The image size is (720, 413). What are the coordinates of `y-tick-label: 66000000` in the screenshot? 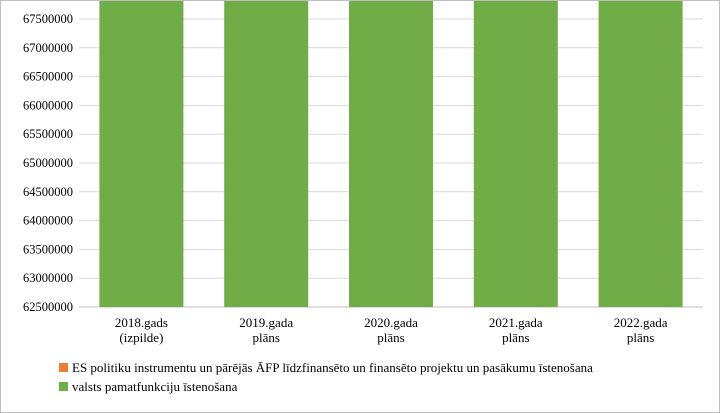 It's located at (48, 105).